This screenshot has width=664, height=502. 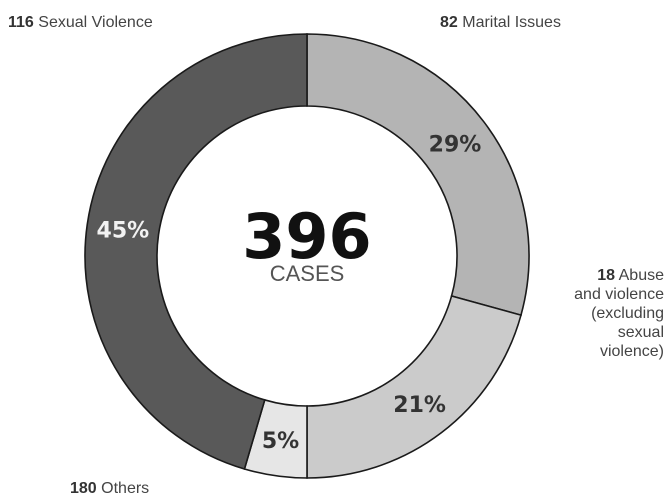 I want to click on legend-label-sexual-violence: 116 Sexual Violence, so click(x=80, y=22).